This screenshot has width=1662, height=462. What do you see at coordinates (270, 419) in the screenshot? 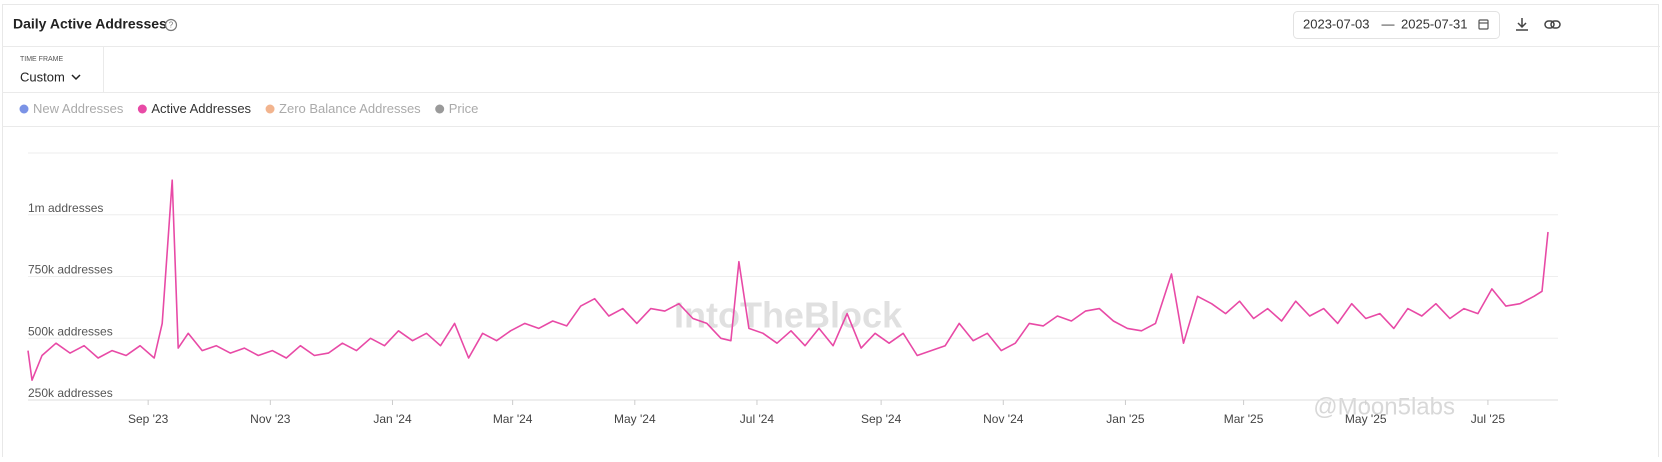
I see `x-tick-label: Nov '23` at bounding box center [270, 419].